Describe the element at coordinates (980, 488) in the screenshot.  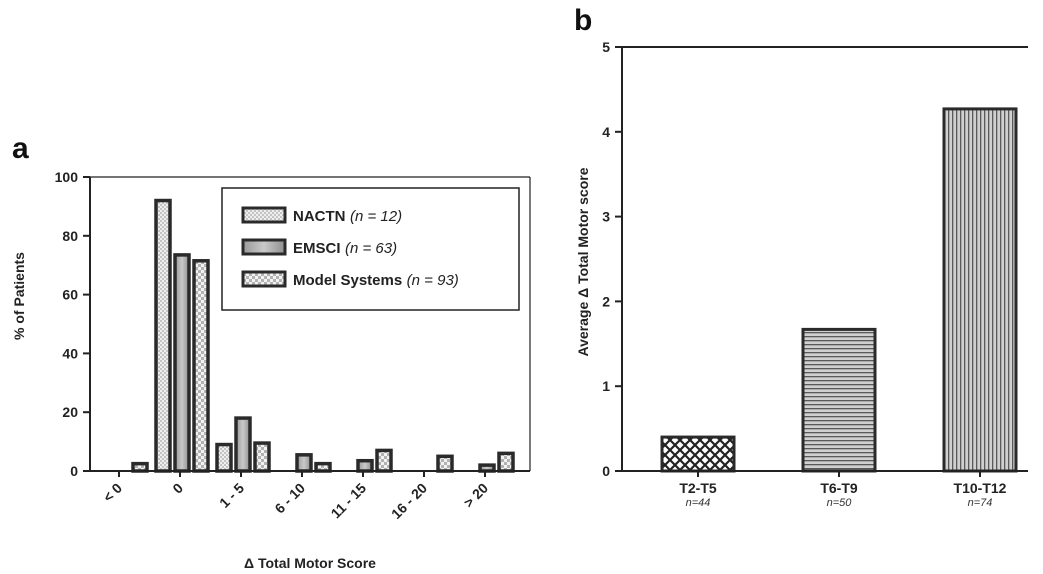
I see `panel-b-xtick-label: T10-T12` at that location.